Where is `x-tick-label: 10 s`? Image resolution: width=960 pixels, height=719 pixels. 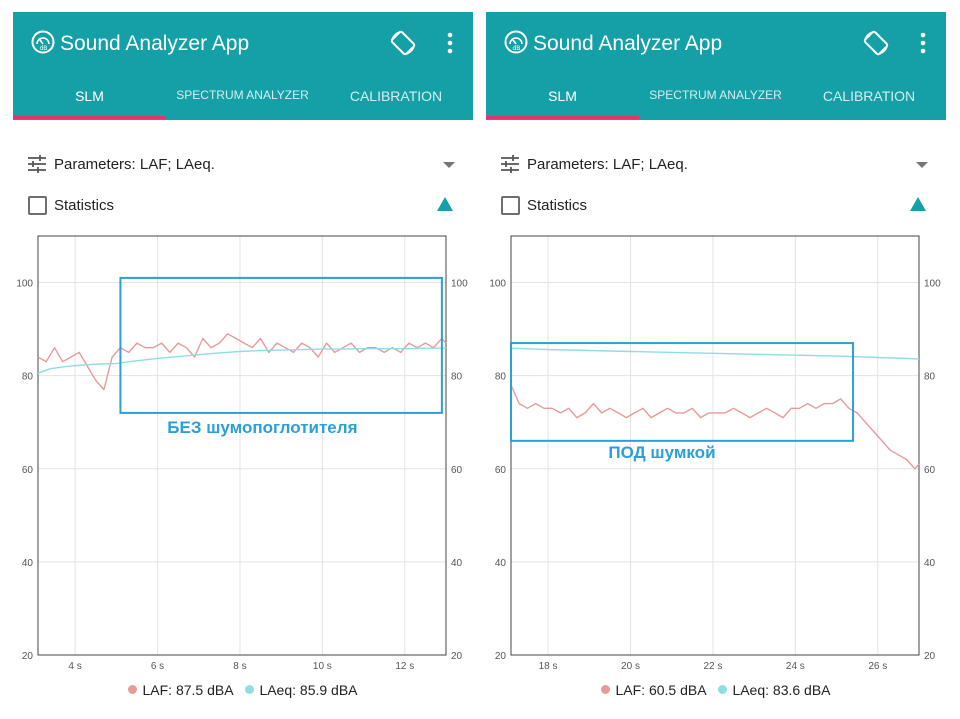 x-tick-label: 10 s is located at coordinates (322, 666).